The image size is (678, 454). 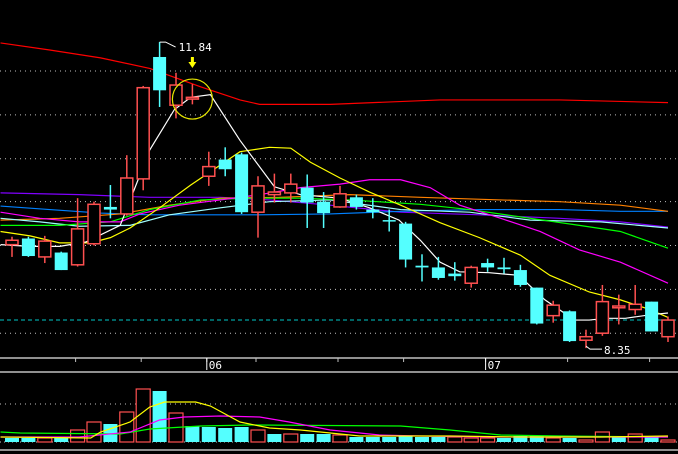 I want to click on x-tick-label-07: 07, so click(x=494, y=365).